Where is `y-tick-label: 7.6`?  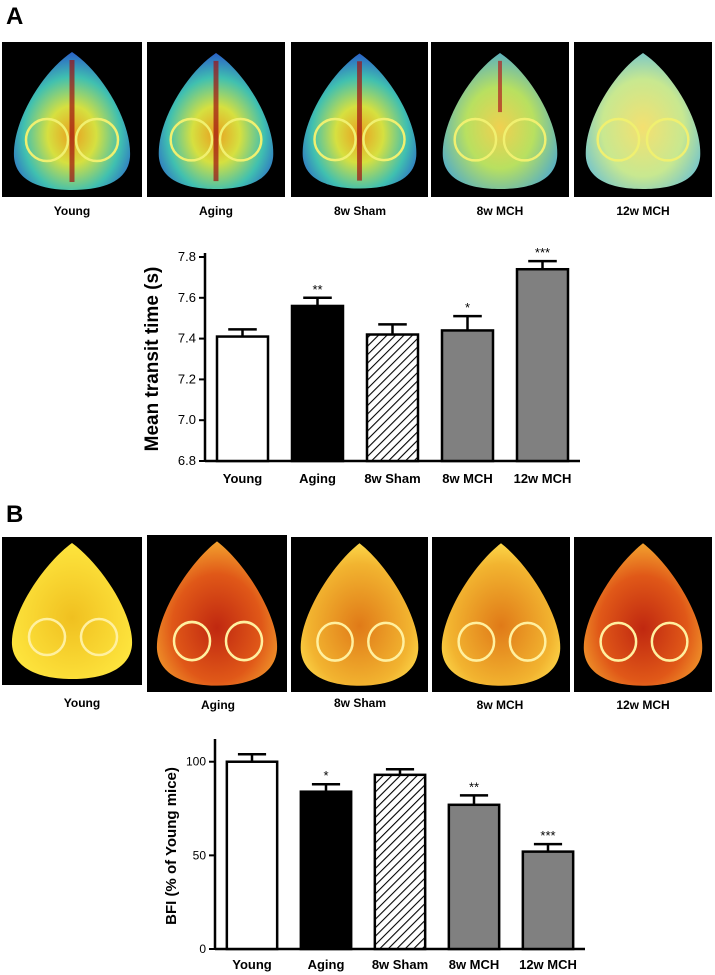
y-tick-label: 7.6 is located at coordinates (187, 297).